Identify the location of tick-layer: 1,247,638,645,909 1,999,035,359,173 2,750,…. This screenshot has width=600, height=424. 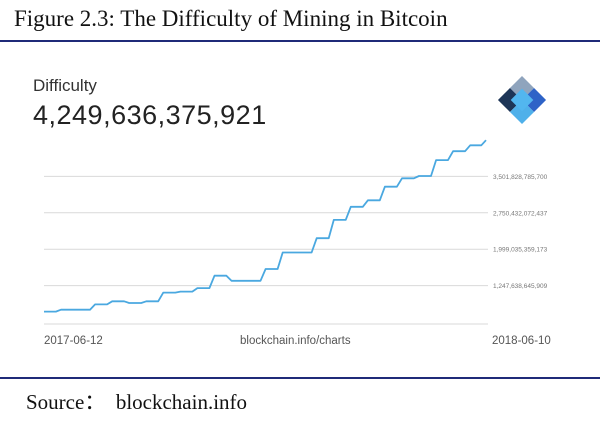
(520, 232).